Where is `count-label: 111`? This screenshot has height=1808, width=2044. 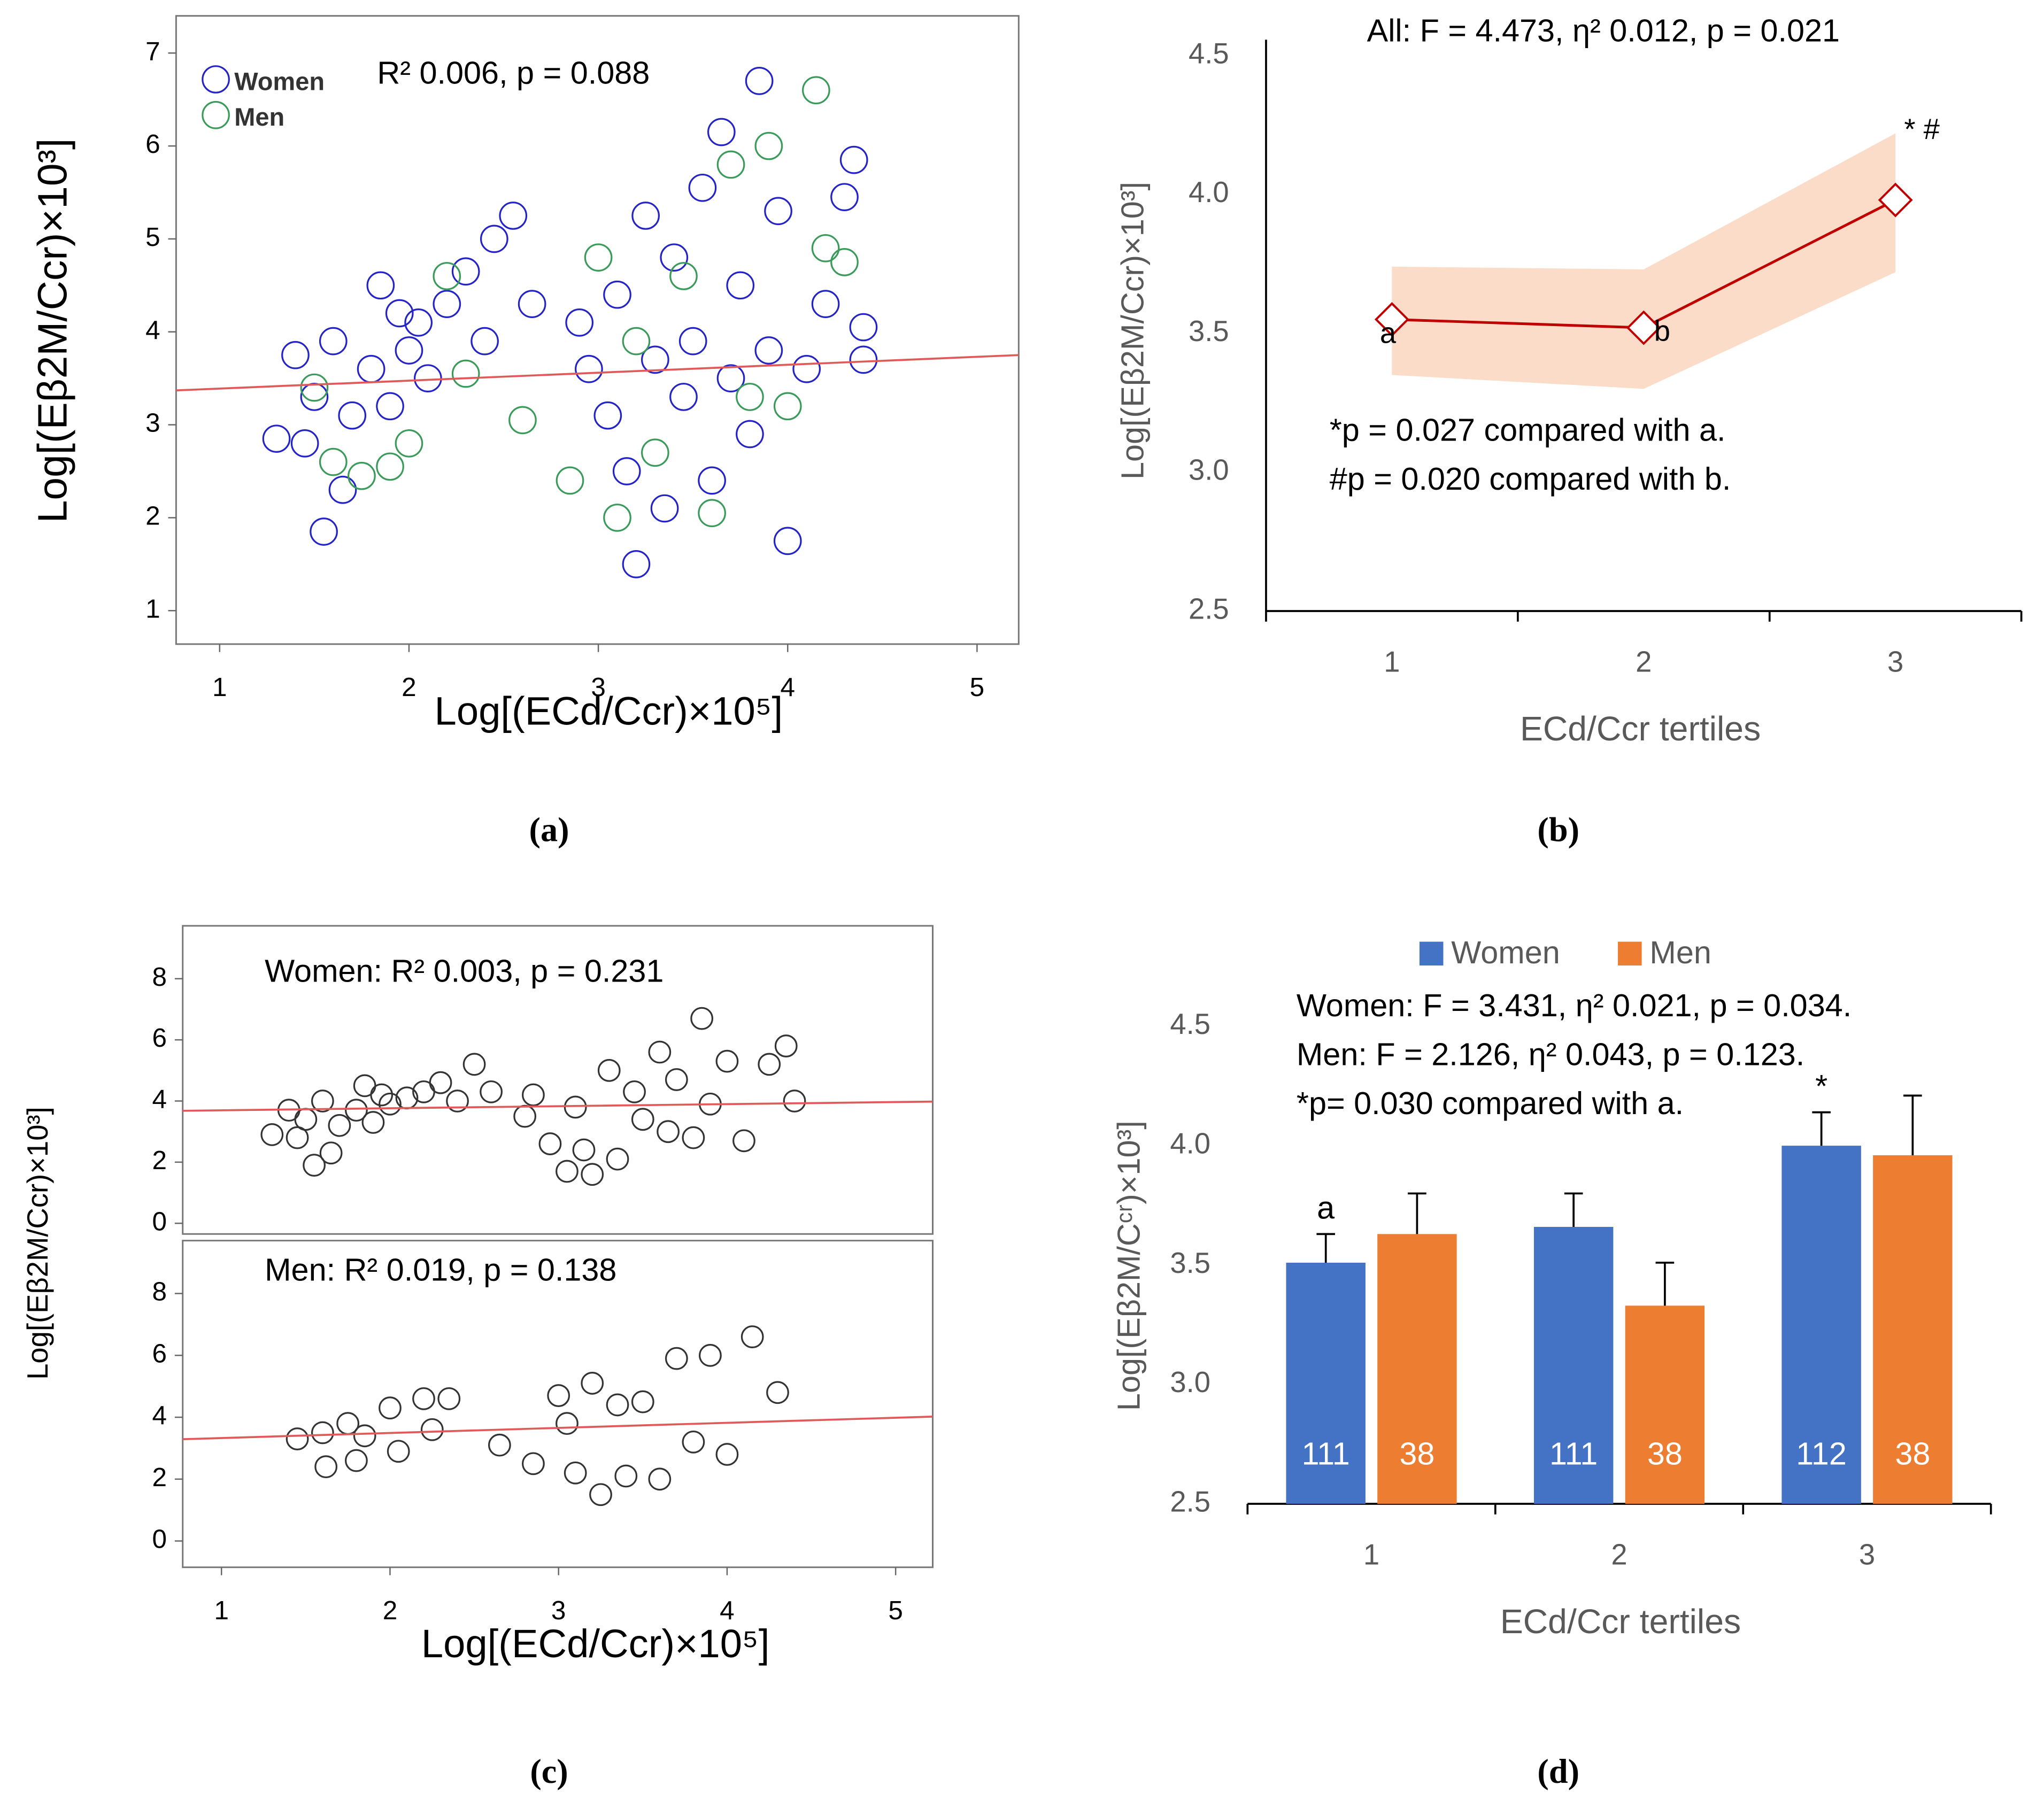
count-label: 111 is located at coordinates (1326, 1454).